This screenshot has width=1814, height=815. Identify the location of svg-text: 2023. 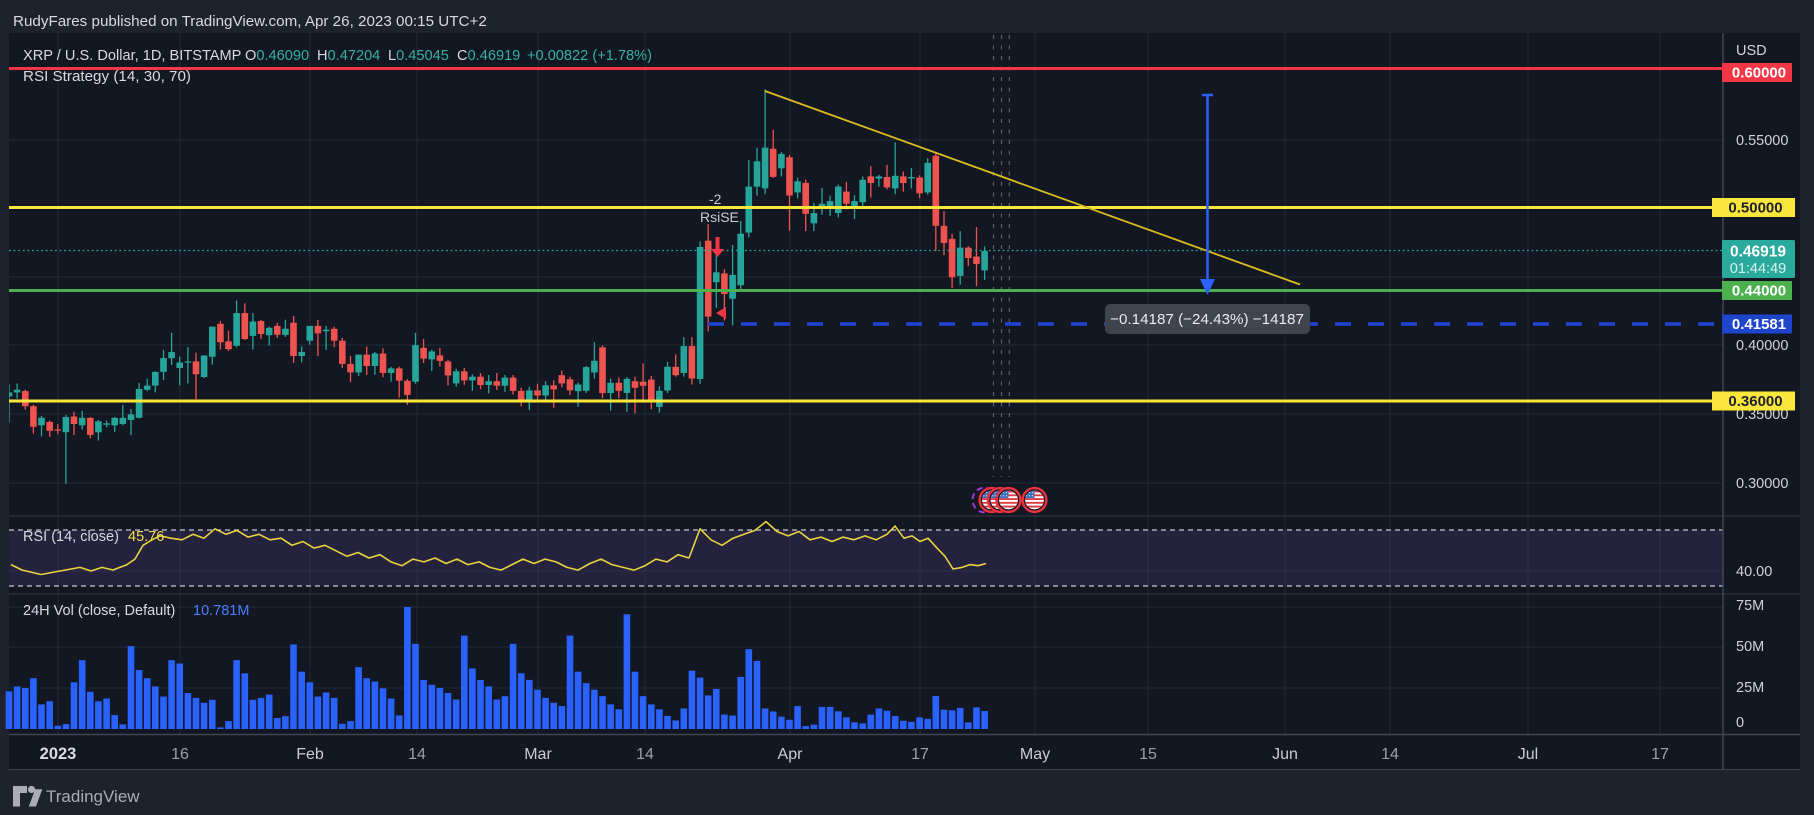
(58, 754).